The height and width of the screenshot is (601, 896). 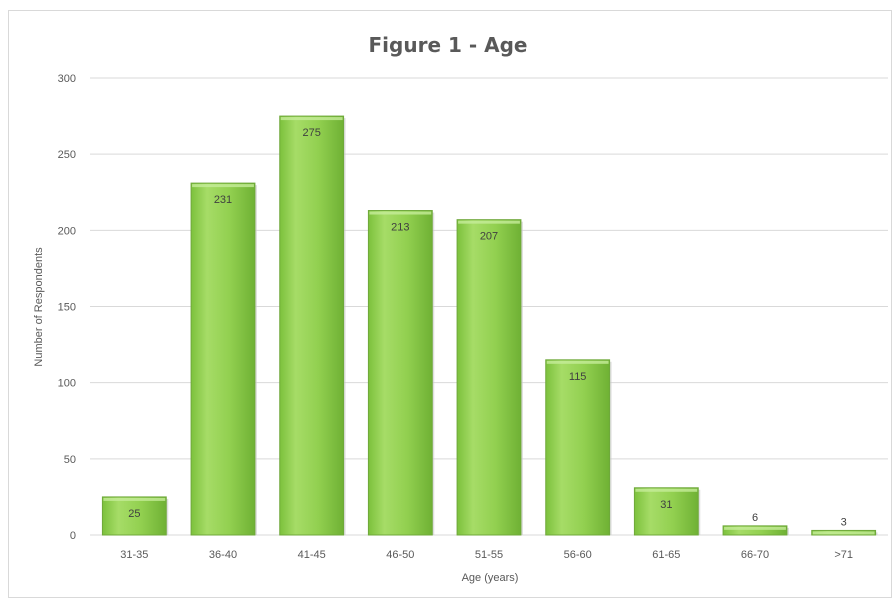 What do you see at coordinates (311, 133) in the screenshot?
I see `bar-data-label: 275` at bounding box center [311, 133].